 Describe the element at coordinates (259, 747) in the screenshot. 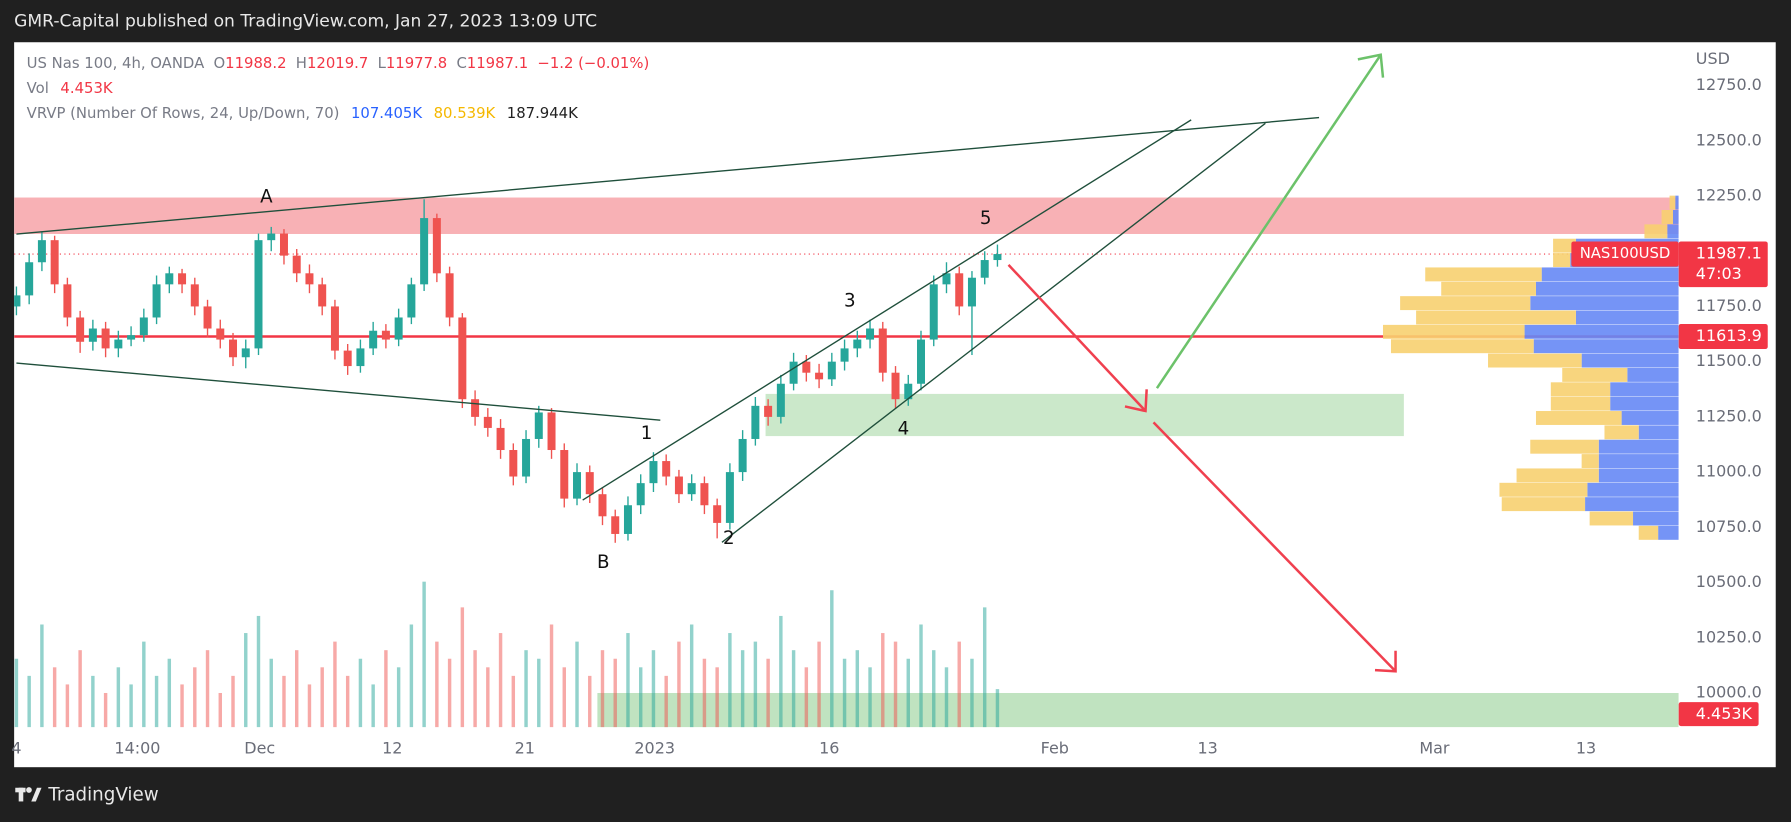

I see `x-tick-label: Dec` at that location.